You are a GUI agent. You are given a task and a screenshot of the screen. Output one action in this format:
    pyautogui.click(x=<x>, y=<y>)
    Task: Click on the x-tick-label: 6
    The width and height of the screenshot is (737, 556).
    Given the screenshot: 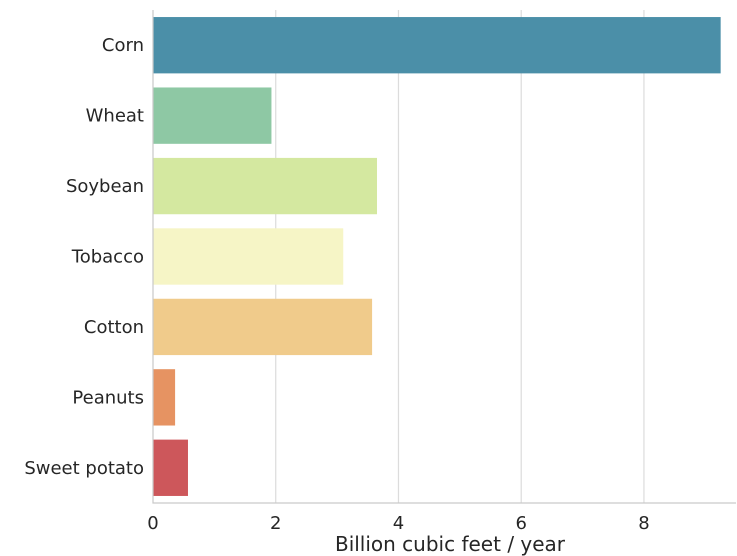 What is the action you would take?
    pyautogui.click(x=520, y=523)
    